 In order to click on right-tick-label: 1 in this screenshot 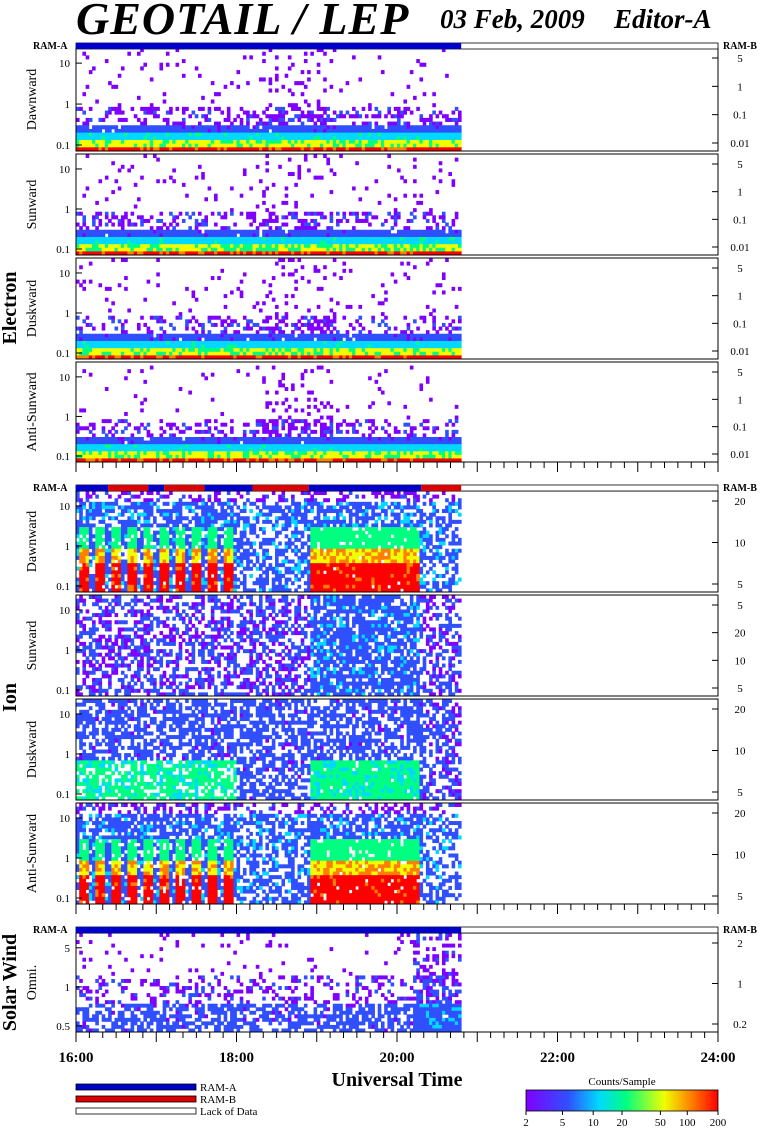, I will do `click(740, 87)`.